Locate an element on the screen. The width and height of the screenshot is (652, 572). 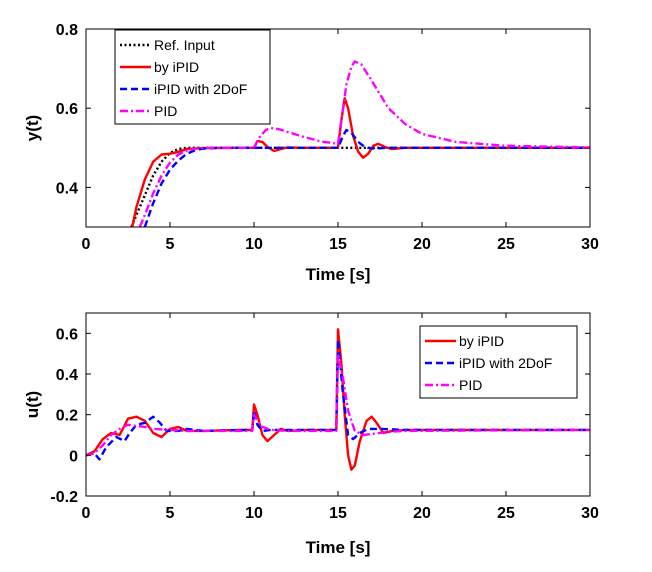
top-plot-legend-box is located at coordinates (192, 77).